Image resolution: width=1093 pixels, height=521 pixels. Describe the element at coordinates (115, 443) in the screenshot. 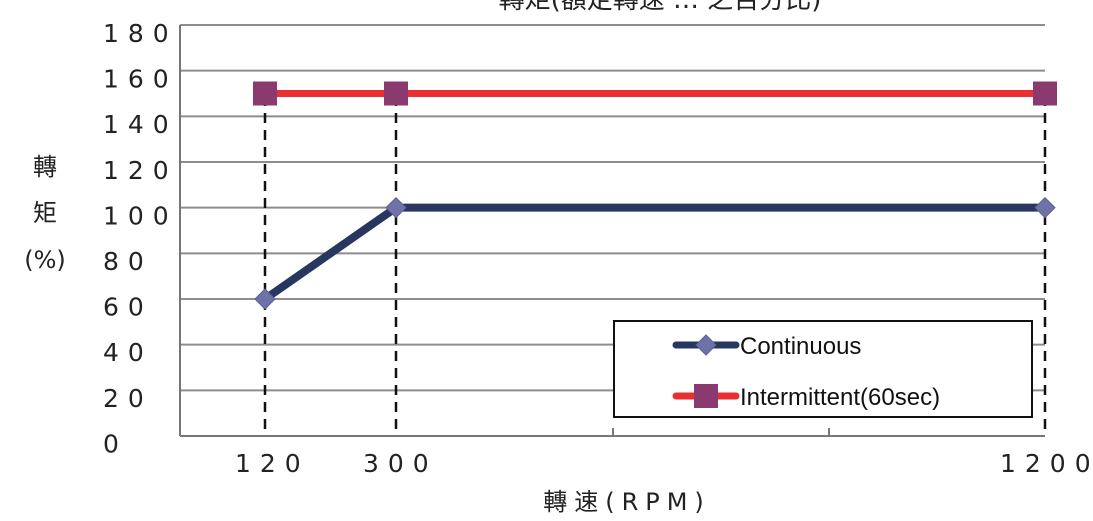

I see `y-axis-tick-label: 0` at that location.